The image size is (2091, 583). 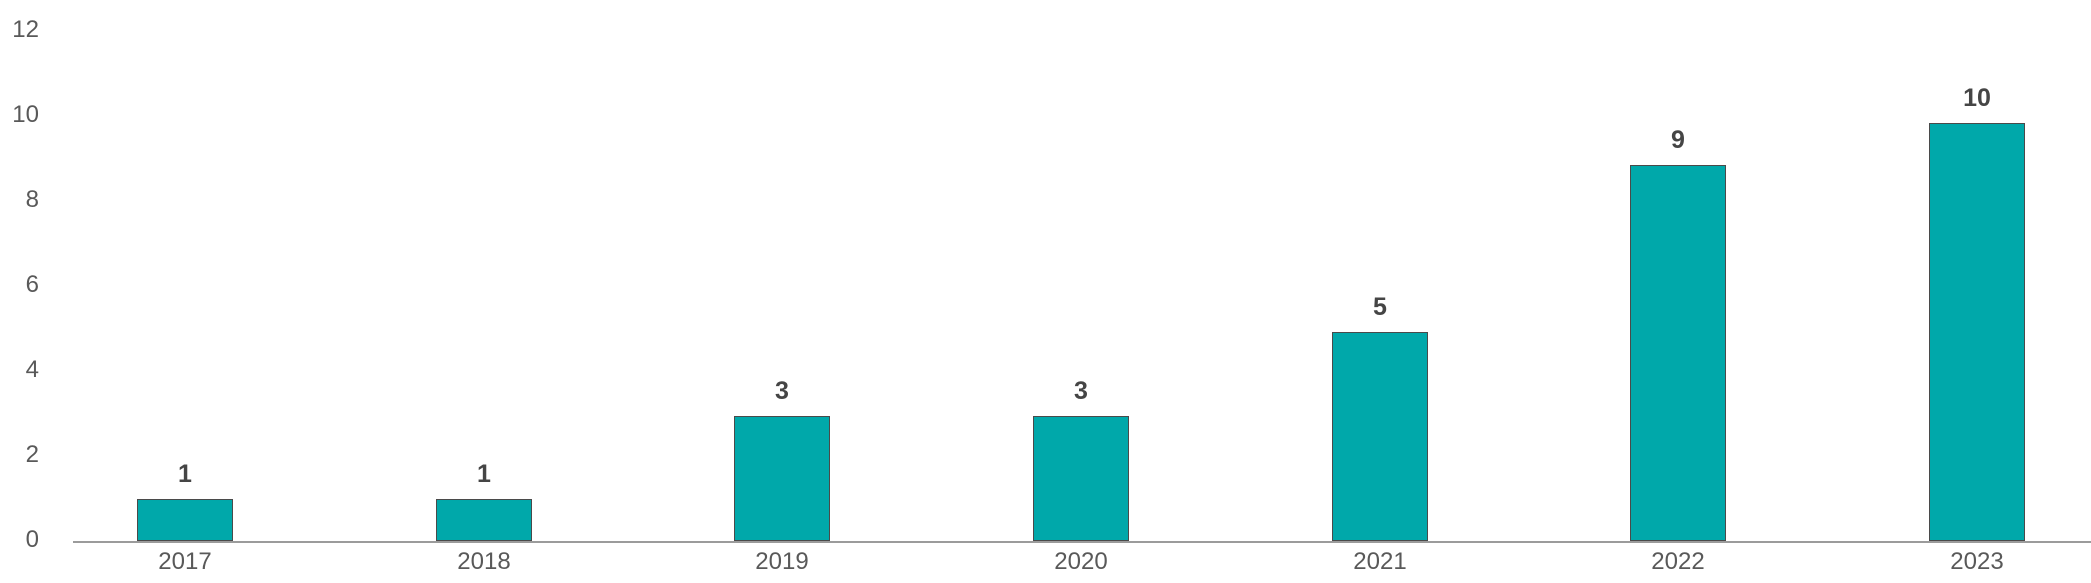 I want to click on bar-group-2023: 10, so click(x=1977, y=311).